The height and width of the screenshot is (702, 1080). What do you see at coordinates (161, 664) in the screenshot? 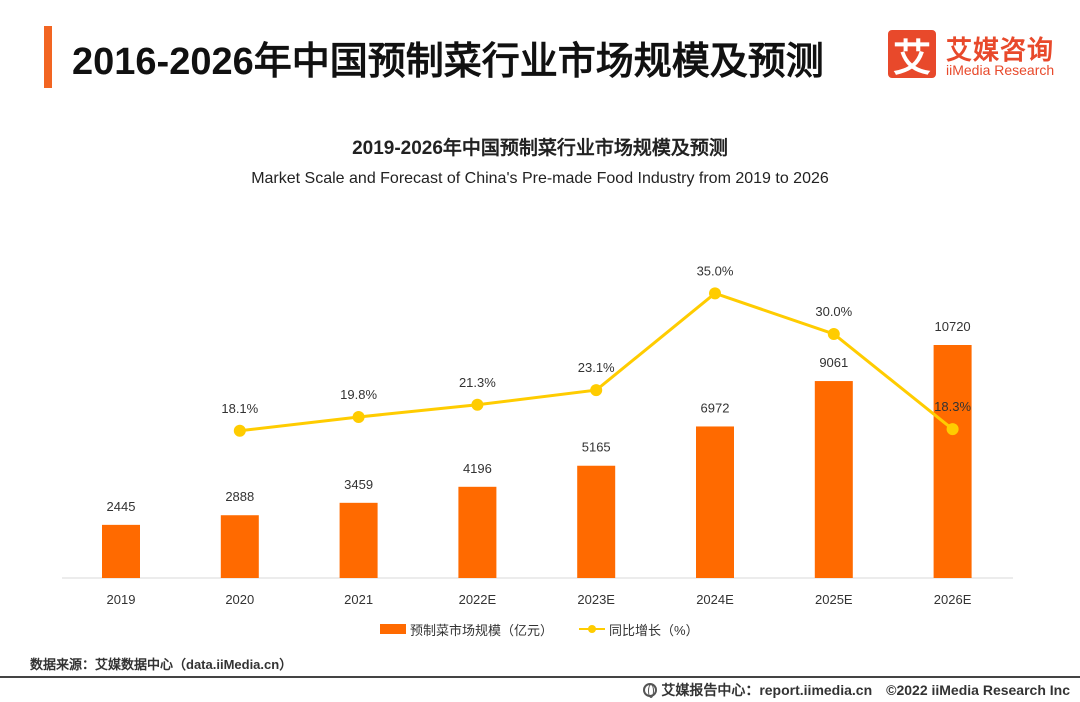
I see `data-source: 数据来源：艾媒数据中心（data.iiMedia.cn）` at bounding box center [161, 664].